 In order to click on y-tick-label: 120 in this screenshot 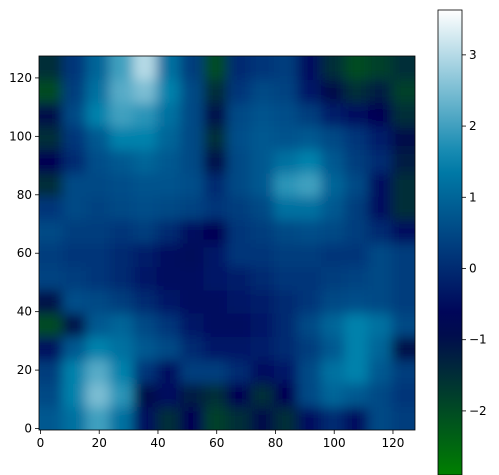, I will do `click(20, 78)`.